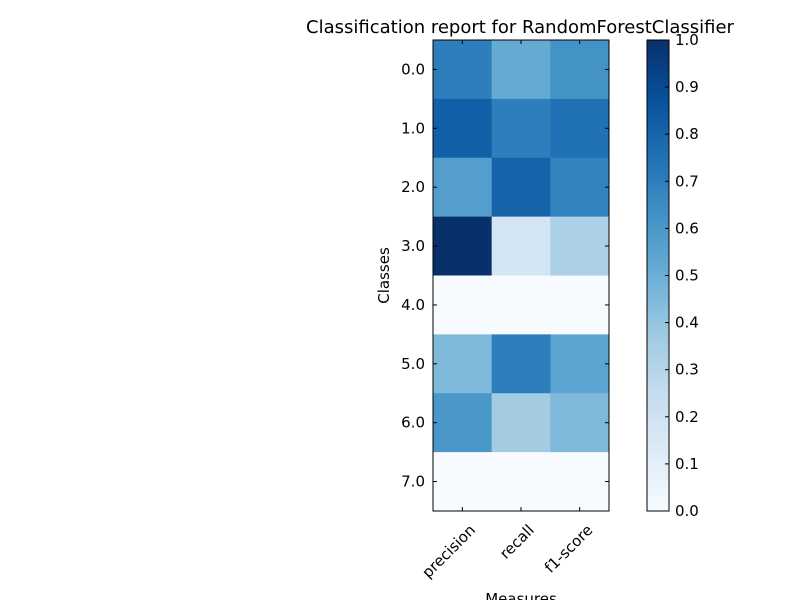 Image resolution: width=800 pixels, height=600 pixels. What do you see at coordinates (687, 417) in the screenshot?
I see `colorbar-tick-label: 0.2` at bounding box center [687, 417].